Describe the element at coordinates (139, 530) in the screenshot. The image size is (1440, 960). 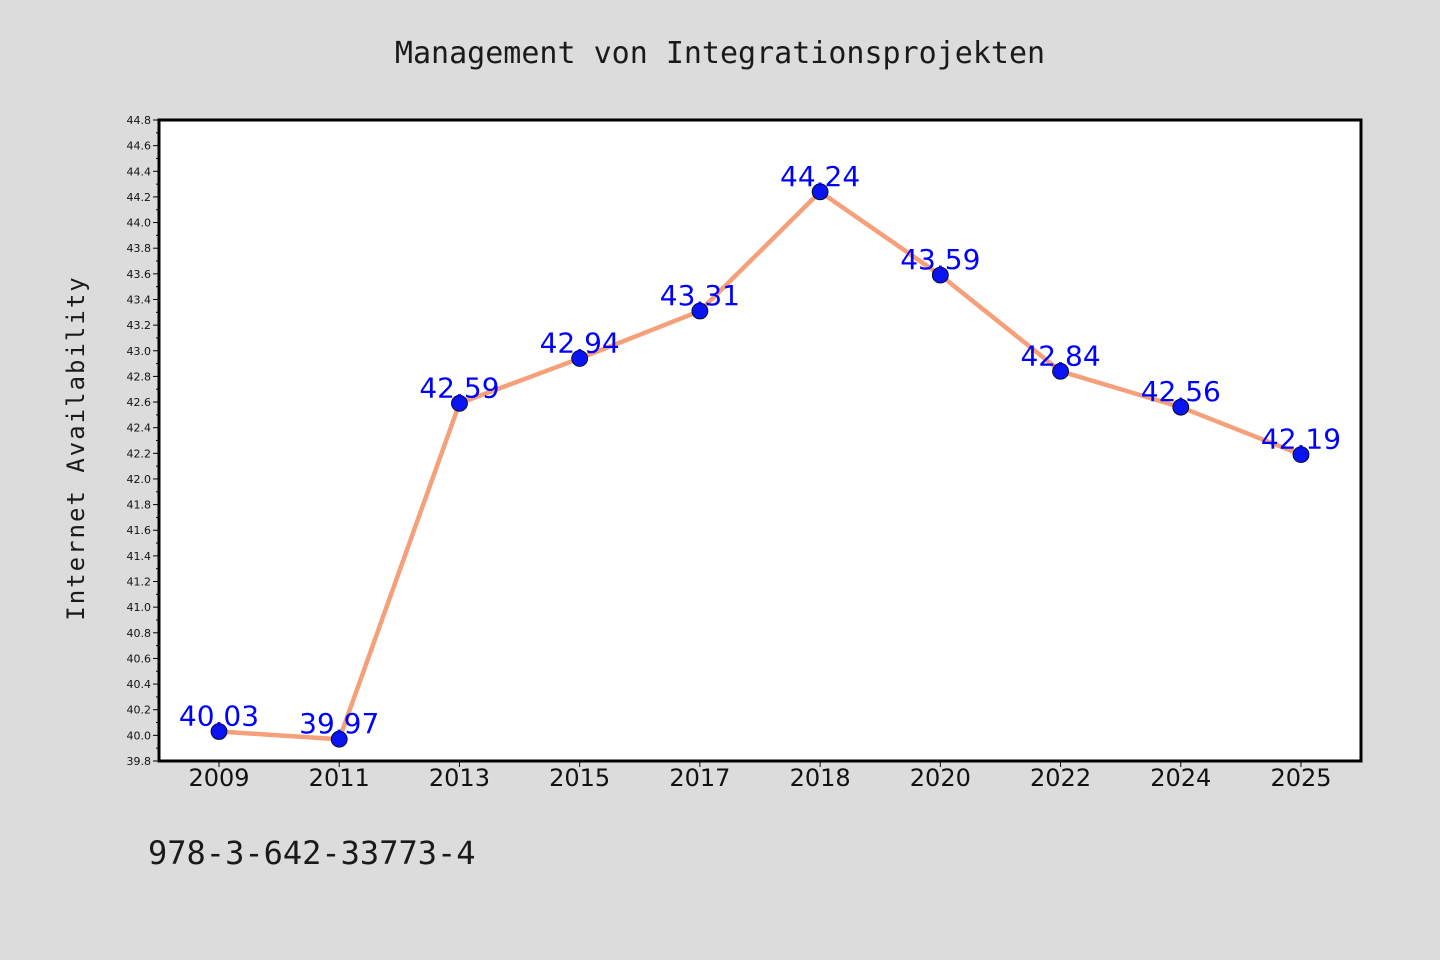
I see `y-tick-label: 41.6` at that location.